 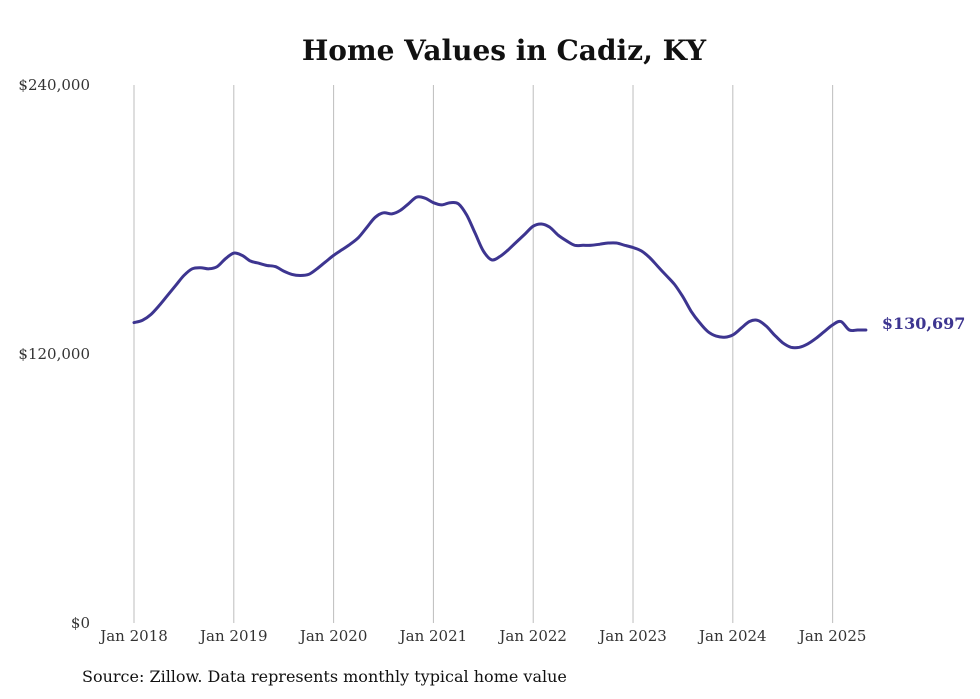 I want to click on x-tick-label: Jan 2020, so click(x=333, y=636).